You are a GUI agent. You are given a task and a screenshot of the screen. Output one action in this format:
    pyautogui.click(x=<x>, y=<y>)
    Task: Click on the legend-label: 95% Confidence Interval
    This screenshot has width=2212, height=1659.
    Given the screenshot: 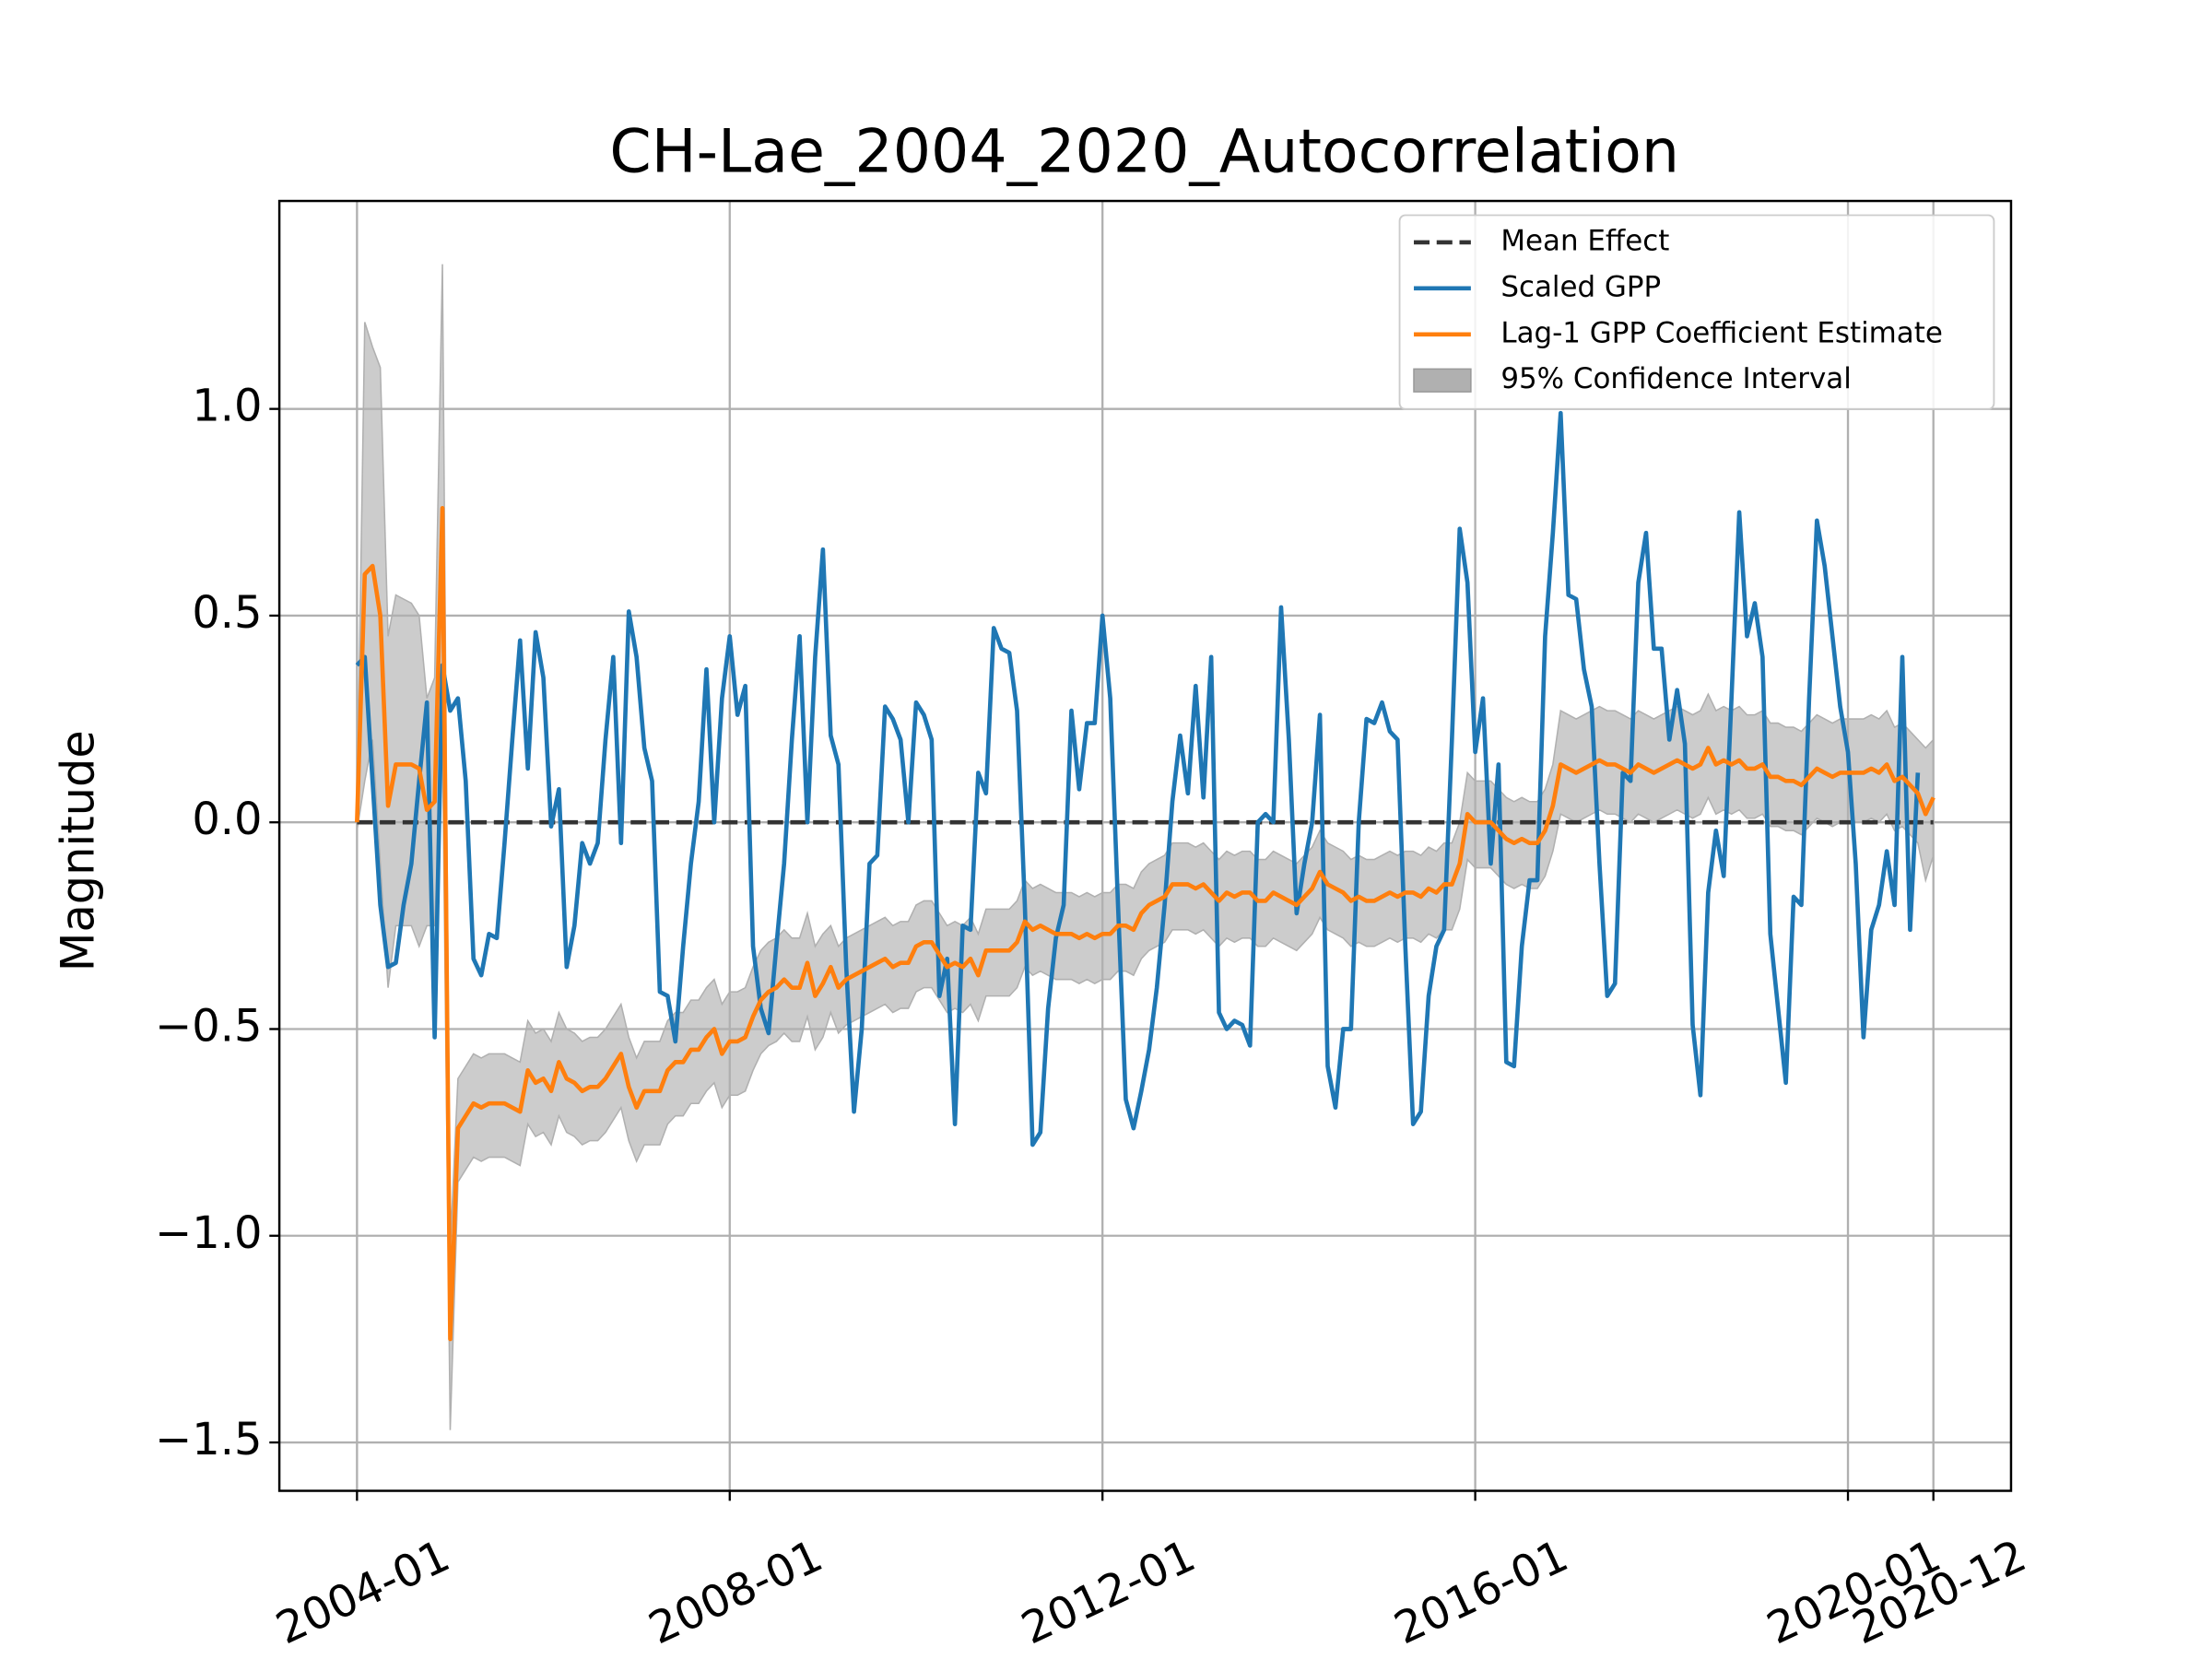 What is the action you would take?
    pyautogui.click(x=1675, y=378)
    